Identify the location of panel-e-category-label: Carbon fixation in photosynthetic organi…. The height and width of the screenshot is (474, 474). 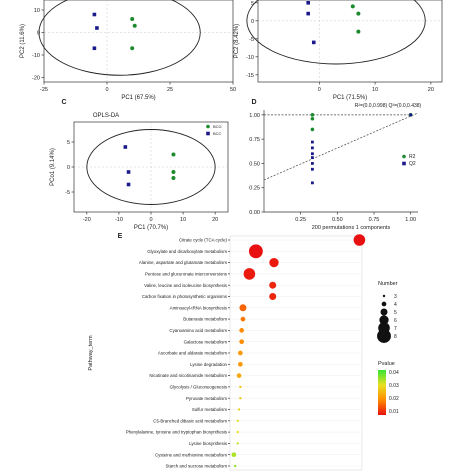
(185, 296).